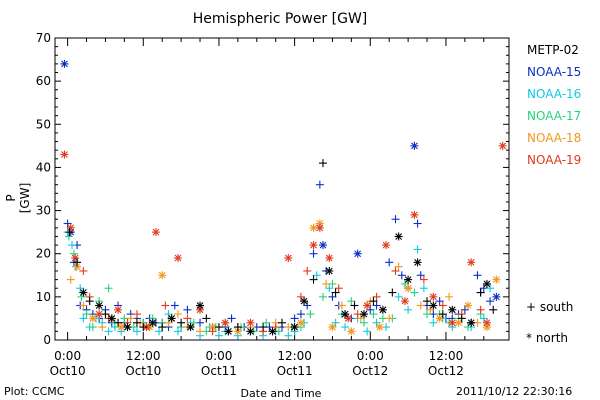  Describe the element at coordinates (68, 371) in the screenshot. I see `x-tick-label-date: Oct10` at that location.